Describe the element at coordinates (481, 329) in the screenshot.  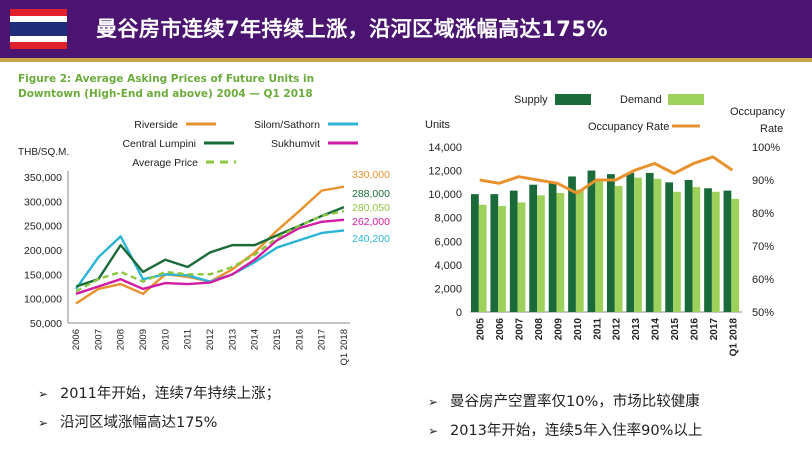
I see `x-tick-label: 2005` at that location.